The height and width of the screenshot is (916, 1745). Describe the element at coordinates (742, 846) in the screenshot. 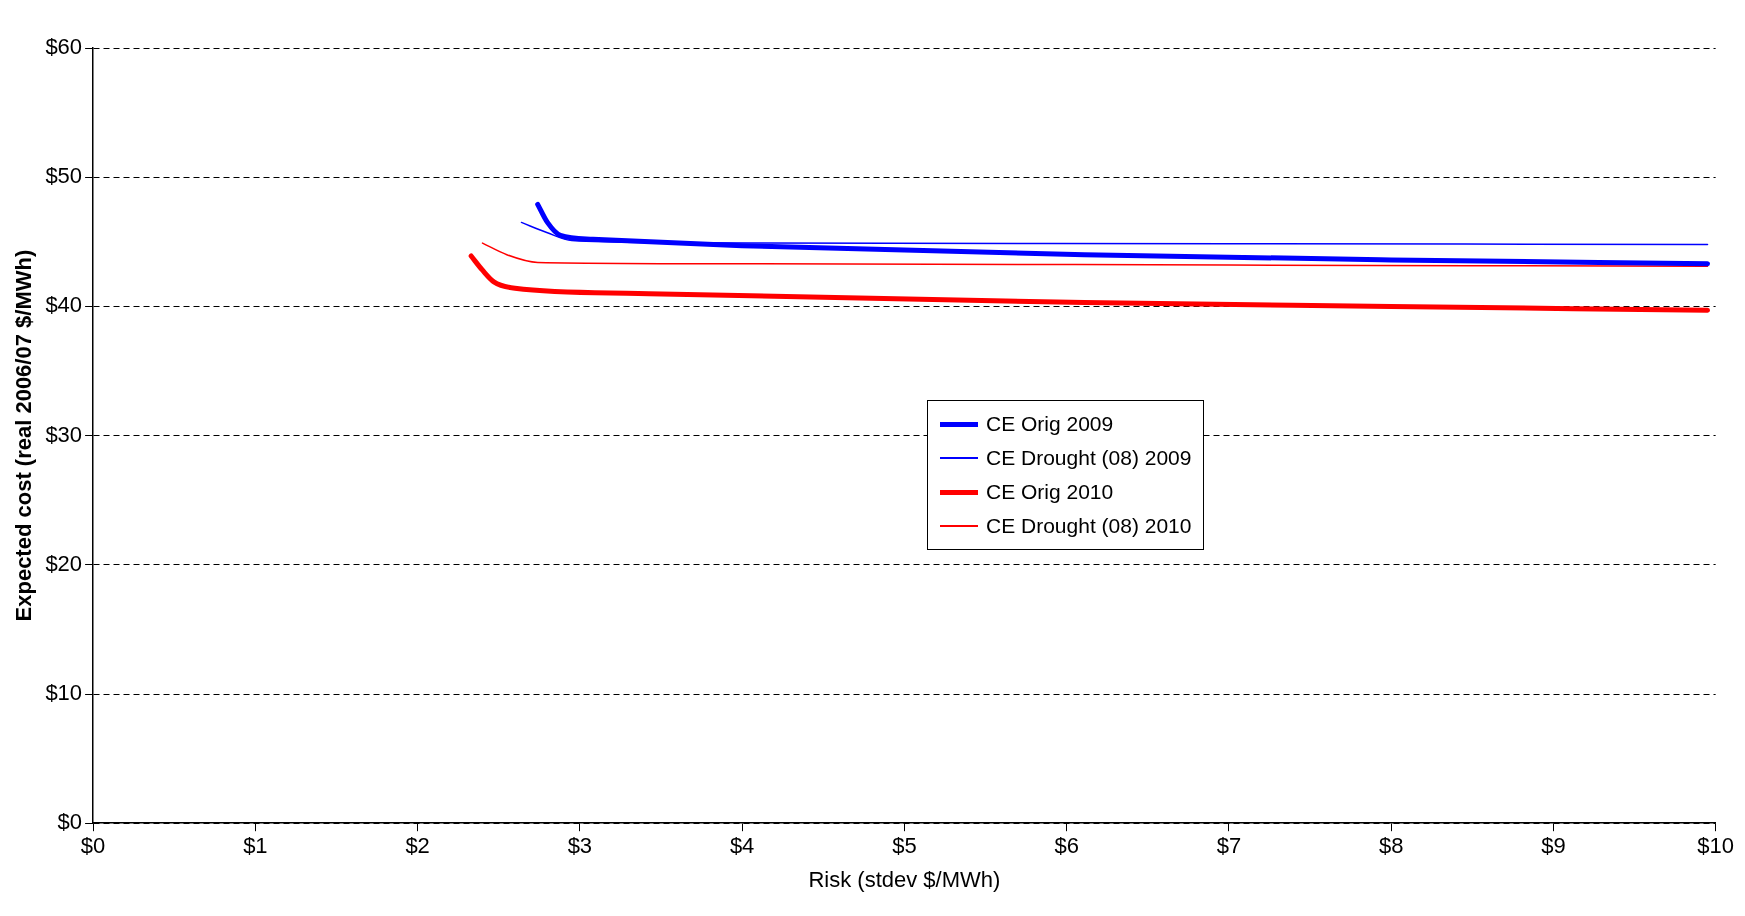

I see `x-tick-label: $4` at that location.